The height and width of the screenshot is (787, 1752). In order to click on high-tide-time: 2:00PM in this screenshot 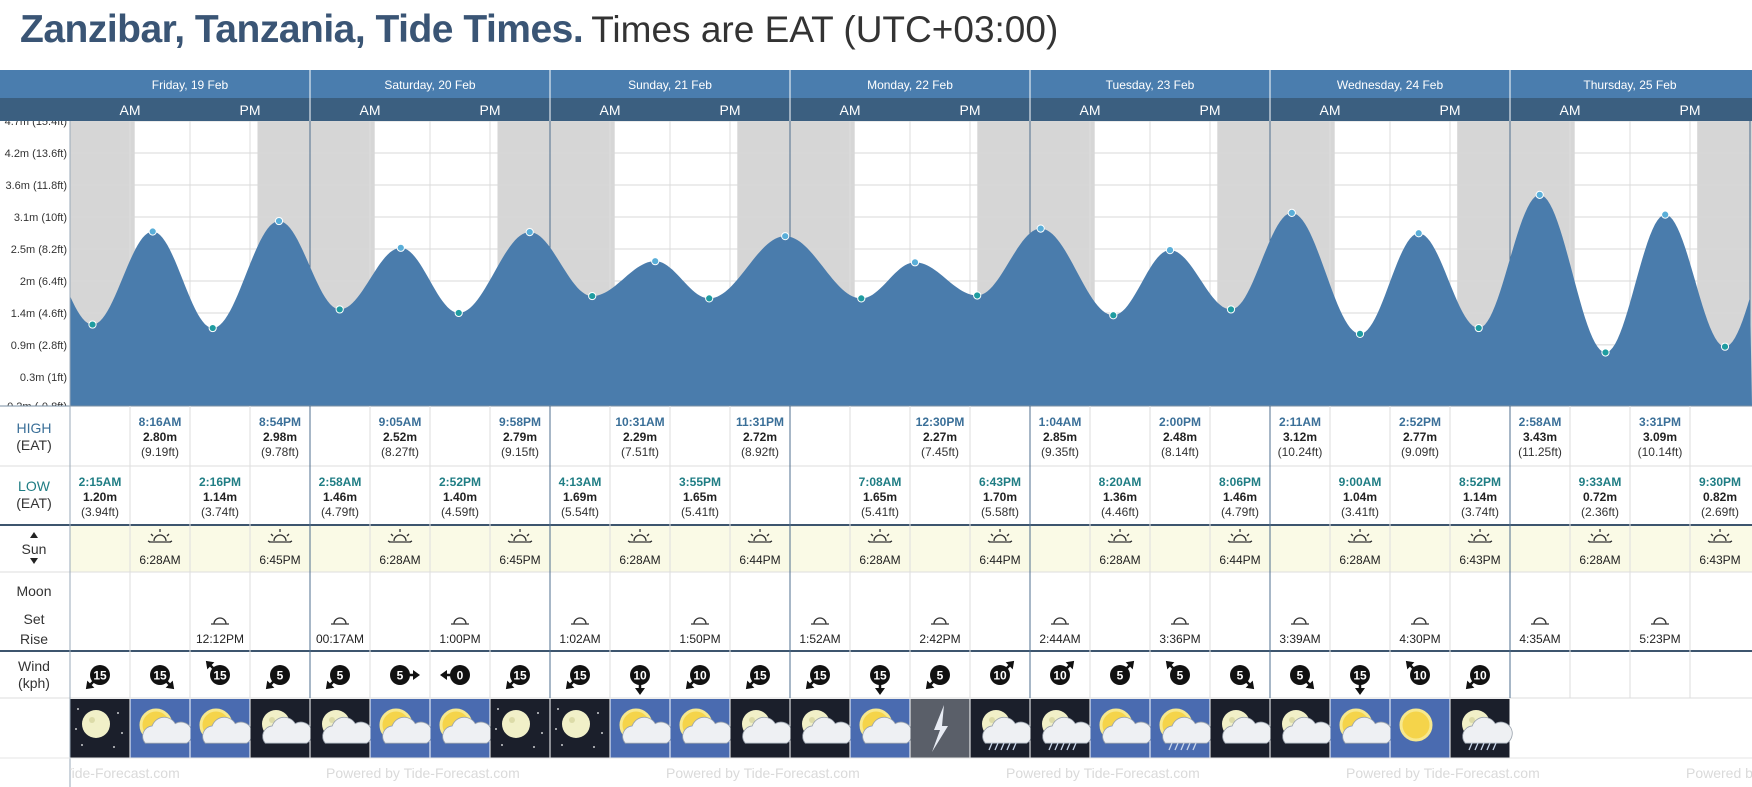, I will do `click(1180, 422)`.